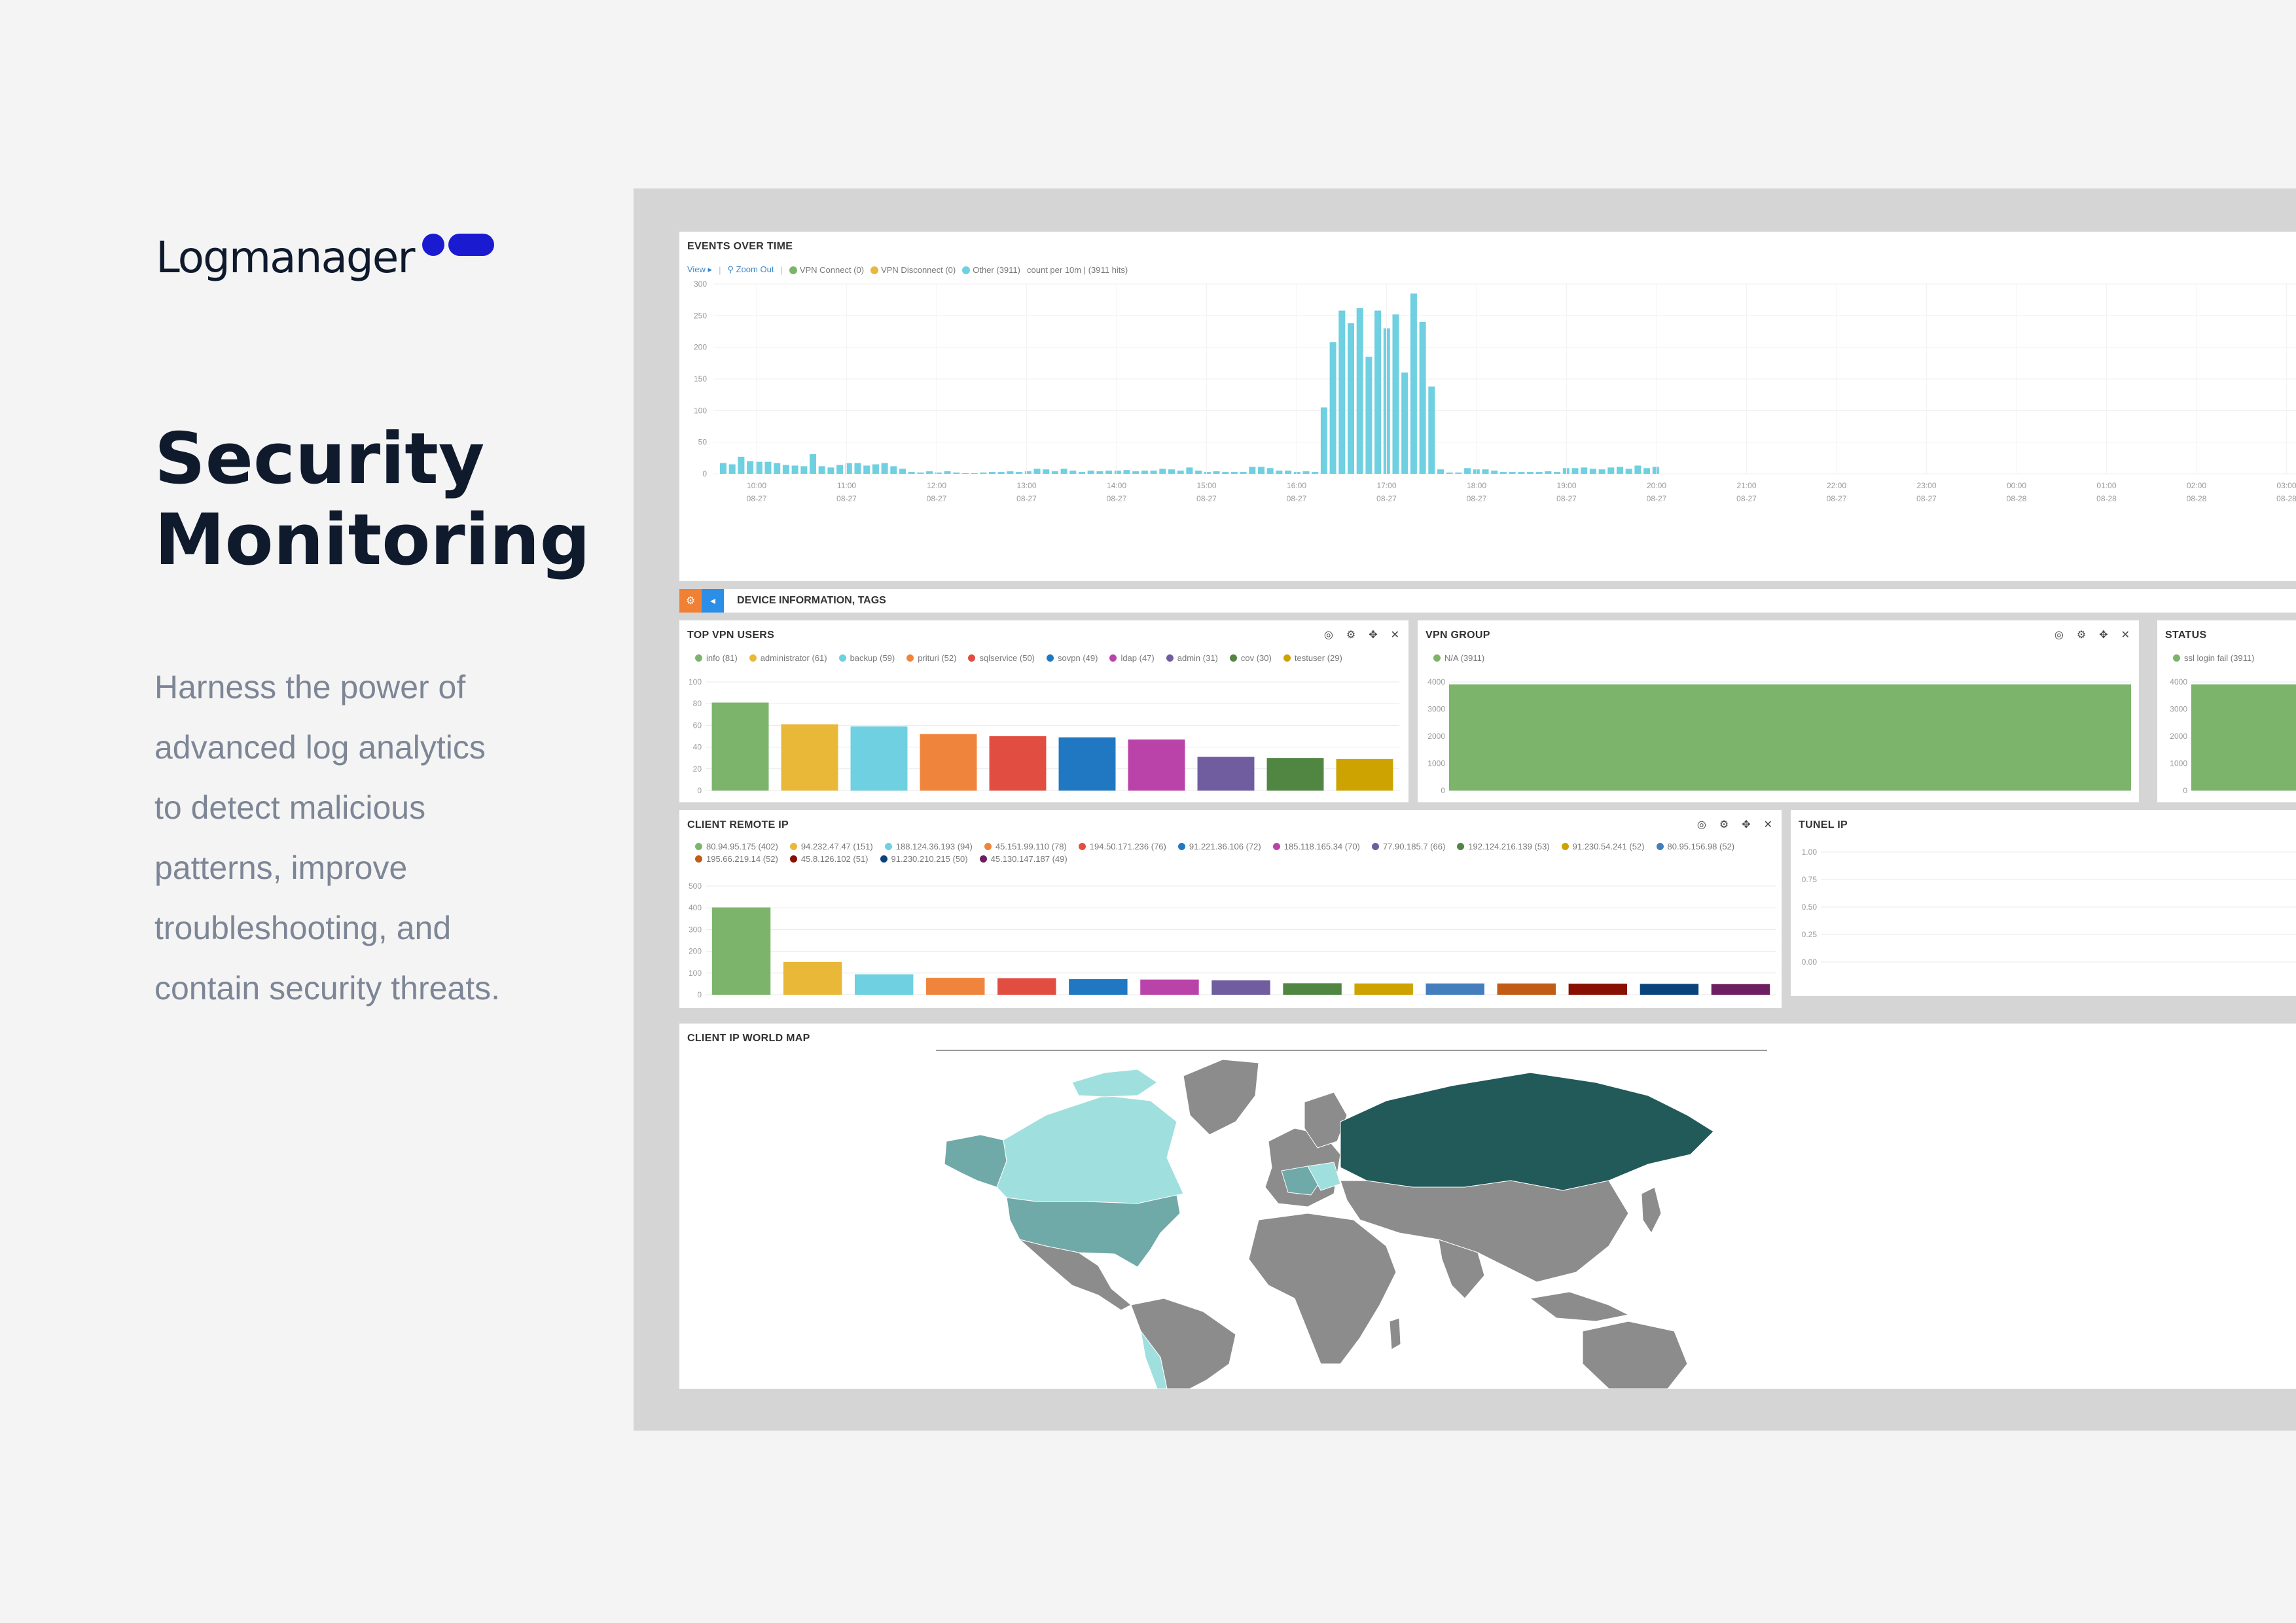 This screenshot has height=1623, width=2296. What do you see at coordinates (2178, 764) in the screenshot?
I see `y-tick-label: 1000` at bounding box center [2178, 764].